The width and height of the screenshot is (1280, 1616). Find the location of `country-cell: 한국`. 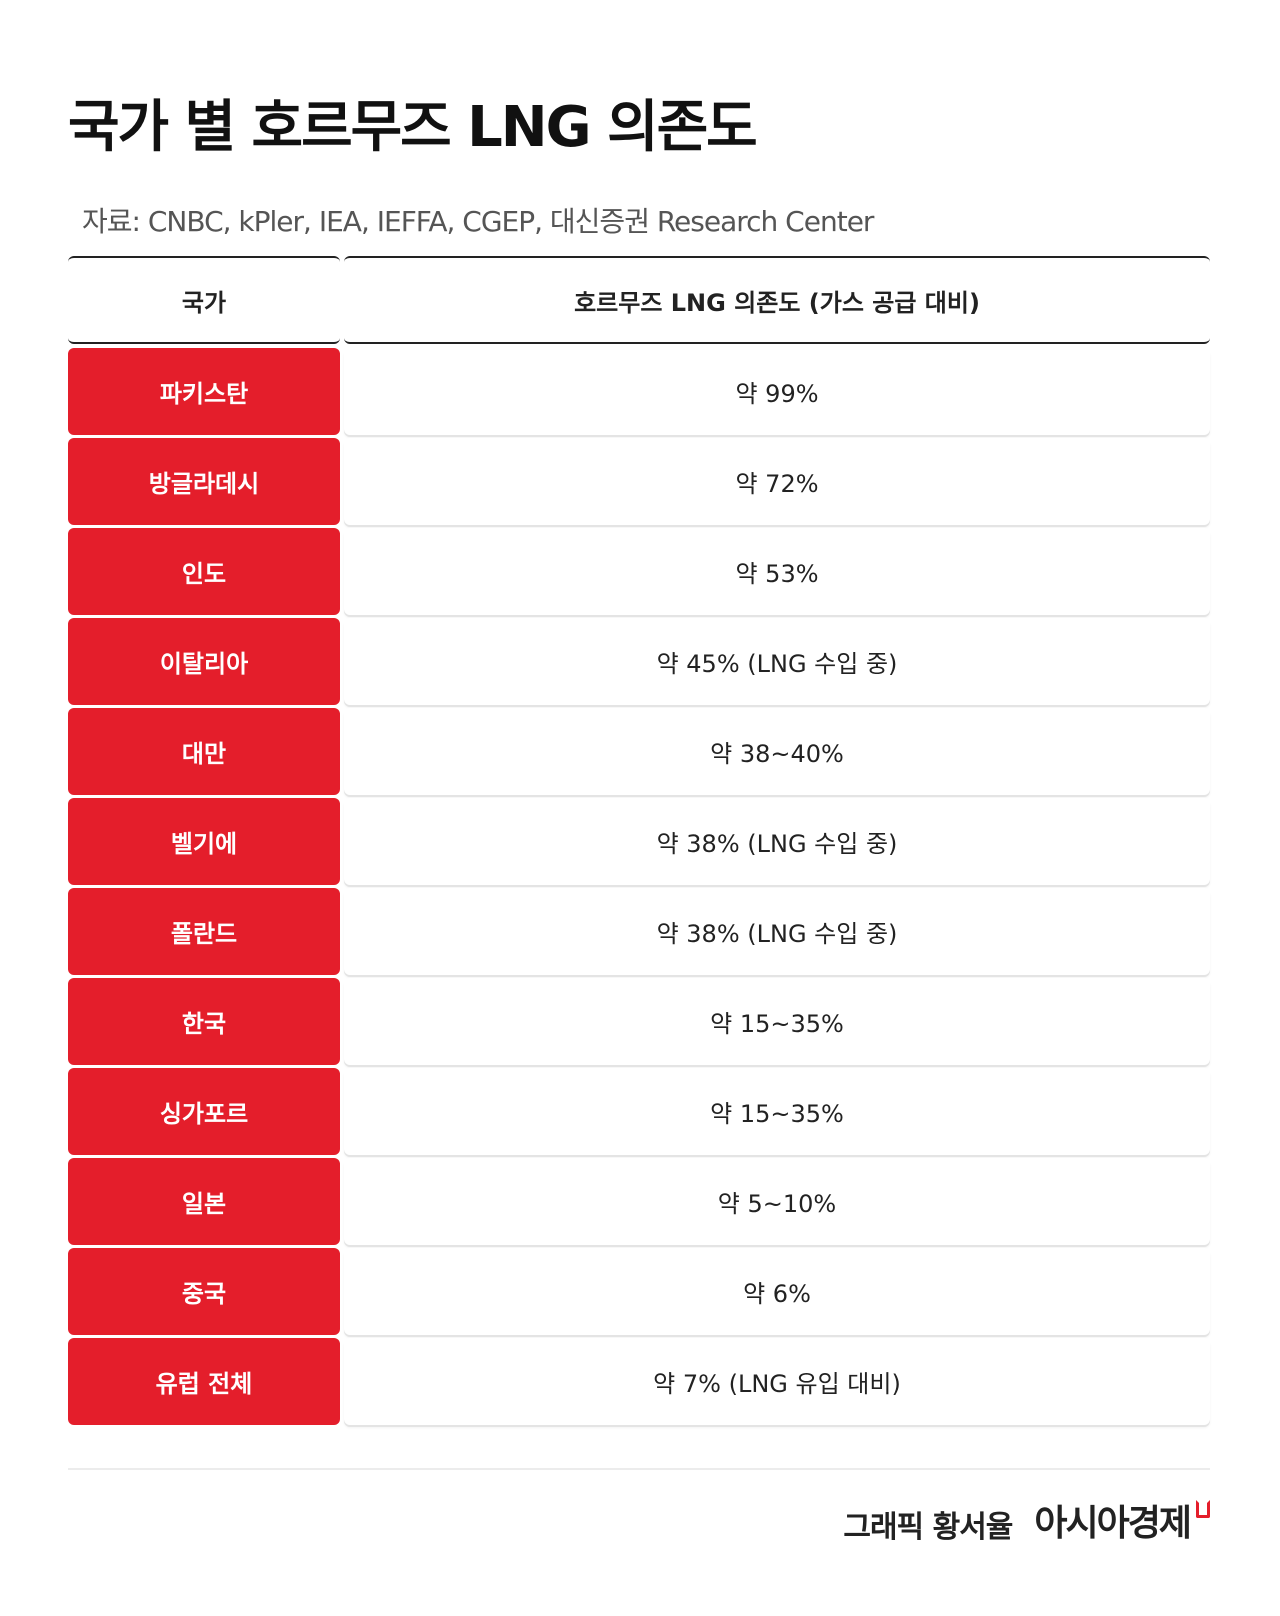

country-cell: 한국 is located at coordinates (204, 1021).